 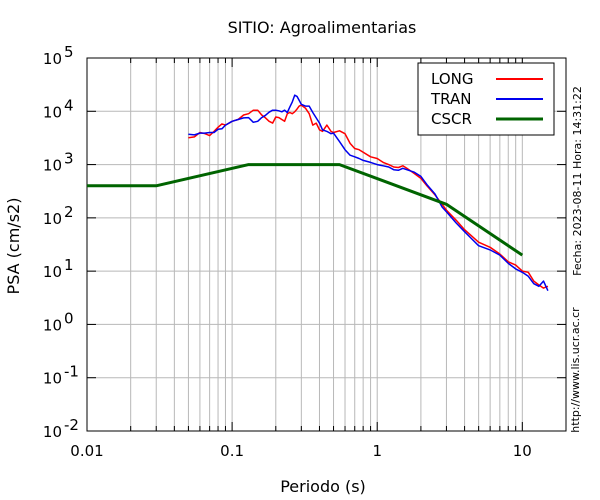 What do you see at coordinates (69, 265) in the screenshot?
I see `y-tick-exponent: 1` at bounding box center [69, 265].